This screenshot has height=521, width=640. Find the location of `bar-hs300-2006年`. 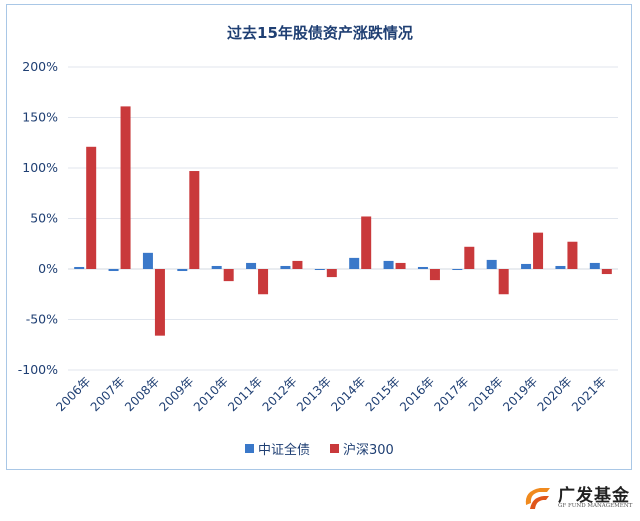

bar-hs300-2006年 is located at coordinates (91, 207).